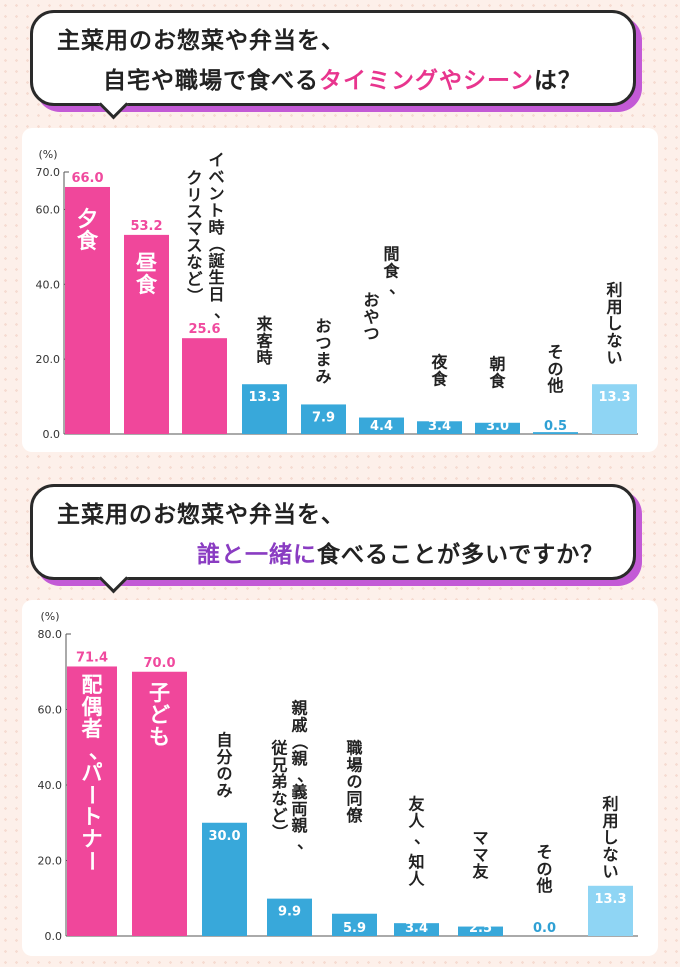 The image size is (680, 967). What do you see at coordinates (264, 397) in the screenshot?
I see `value-label-4: 13.3` at bounding box center [264, 397].